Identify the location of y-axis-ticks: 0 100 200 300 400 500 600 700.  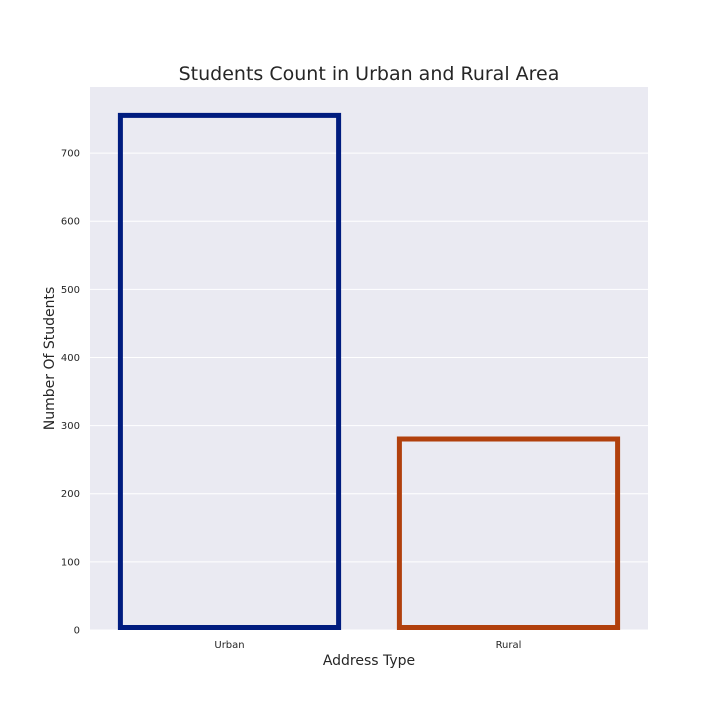
(70, 393).